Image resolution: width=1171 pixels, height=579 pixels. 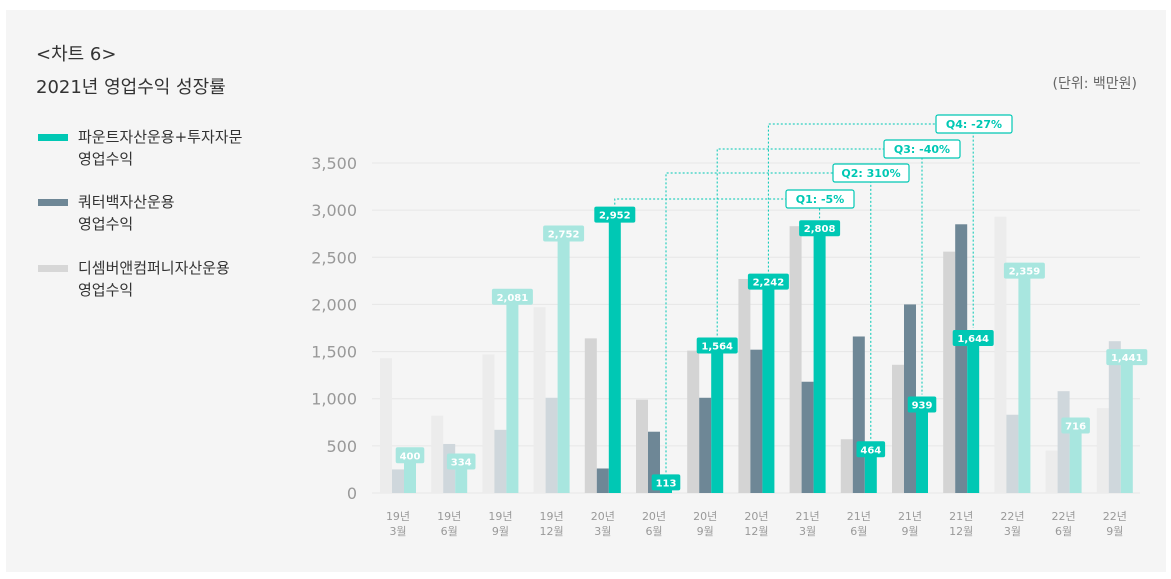 I want to click on value-label: 1,564, so click(x=717, y=347).